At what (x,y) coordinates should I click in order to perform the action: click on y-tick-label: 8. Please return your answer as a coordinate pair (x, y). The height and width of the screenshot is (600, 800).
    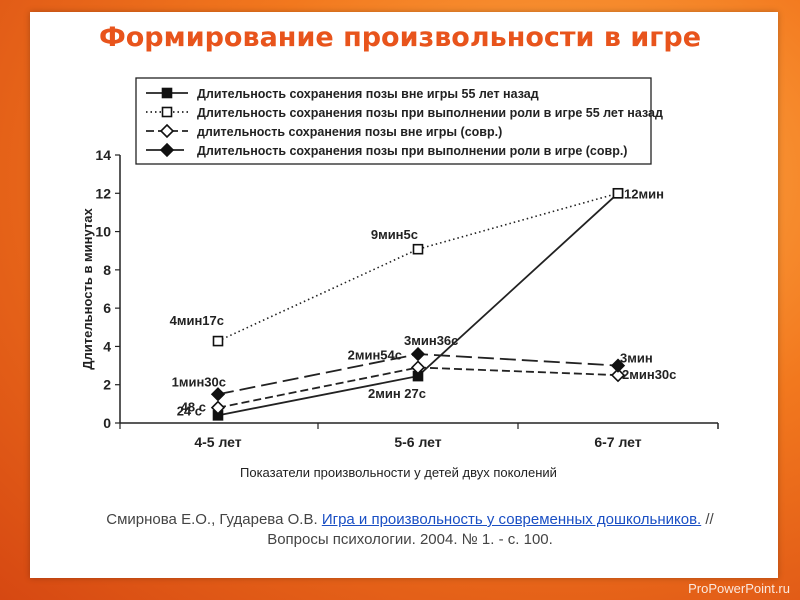
    Looking at the image, I should click on (107, 270).